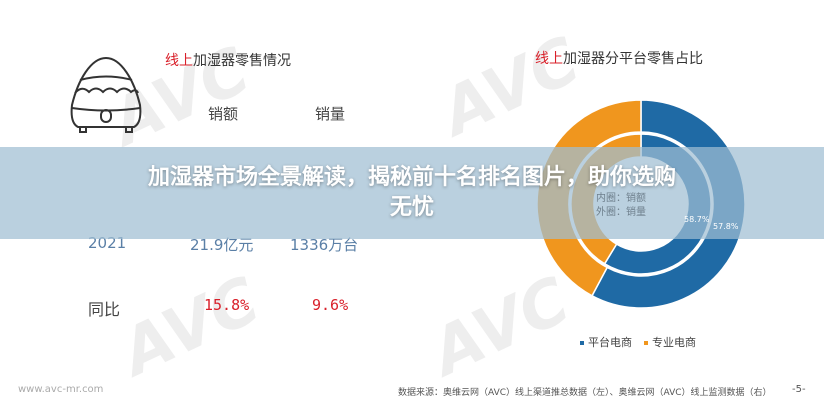 Image resolution: width=824 pixels, height=400 pixels. Describe the element at coordinates (674, 342) in the screenshot. I see `legend-label: 专业电商` at that location.